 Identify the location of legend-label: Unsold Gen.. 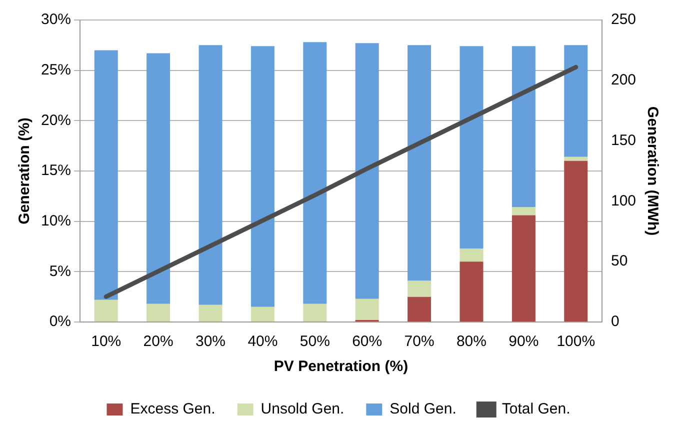
(302, 409).